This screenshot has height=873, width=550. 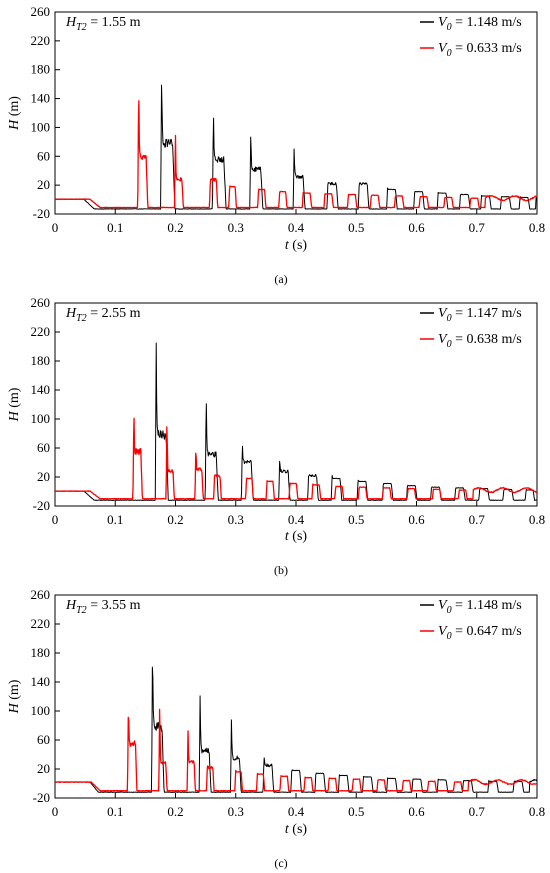 I want to click on panel-caption: (a), so click(x=280, y=279).